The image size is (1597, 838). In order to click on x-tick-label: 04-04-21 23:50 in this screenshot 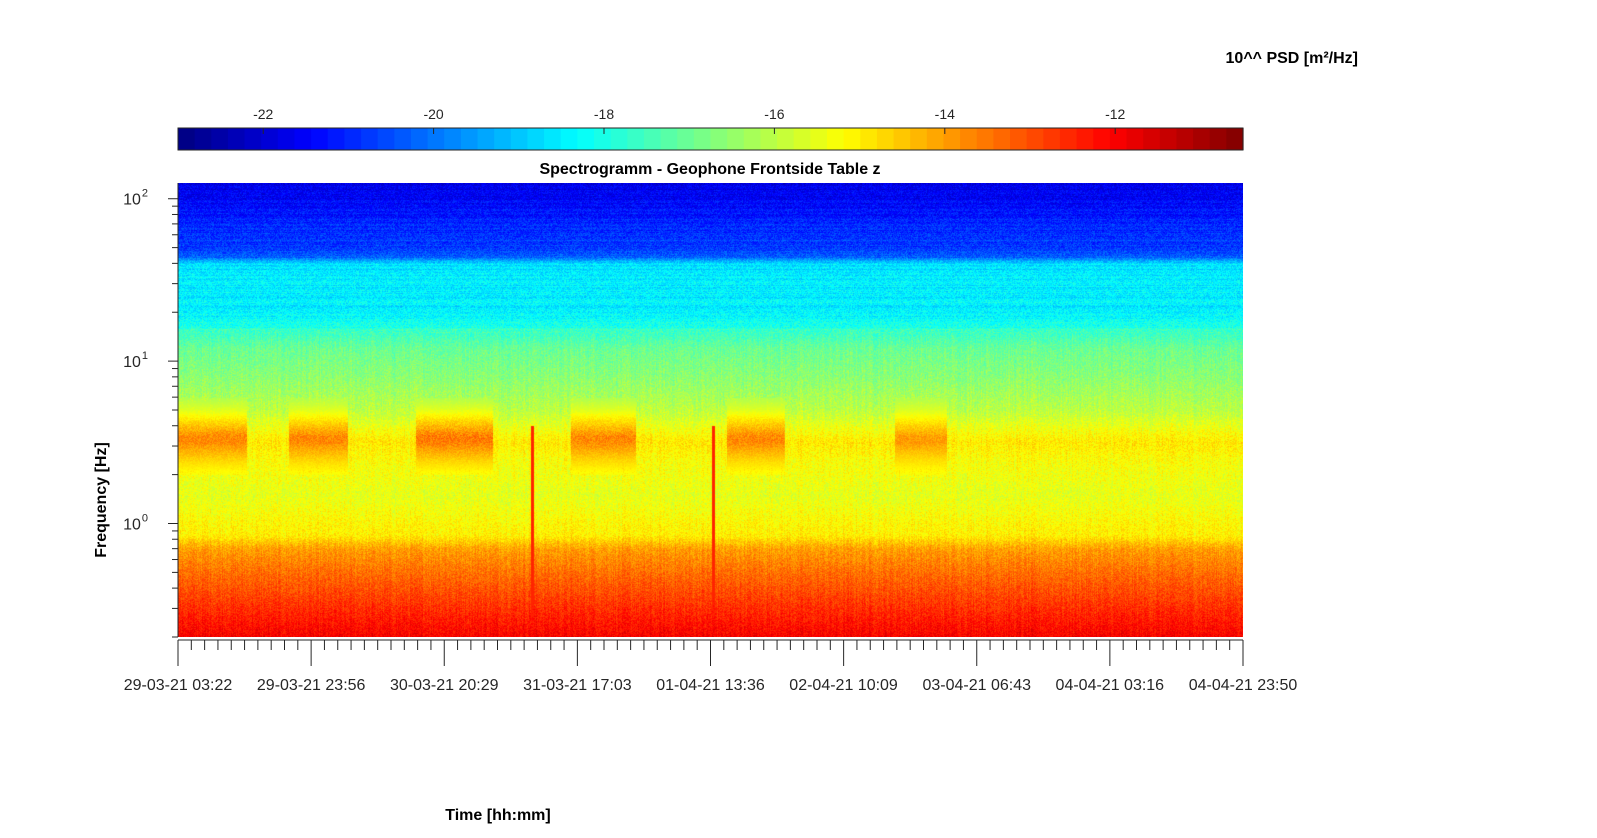, I will do `click(1243, 685)`.